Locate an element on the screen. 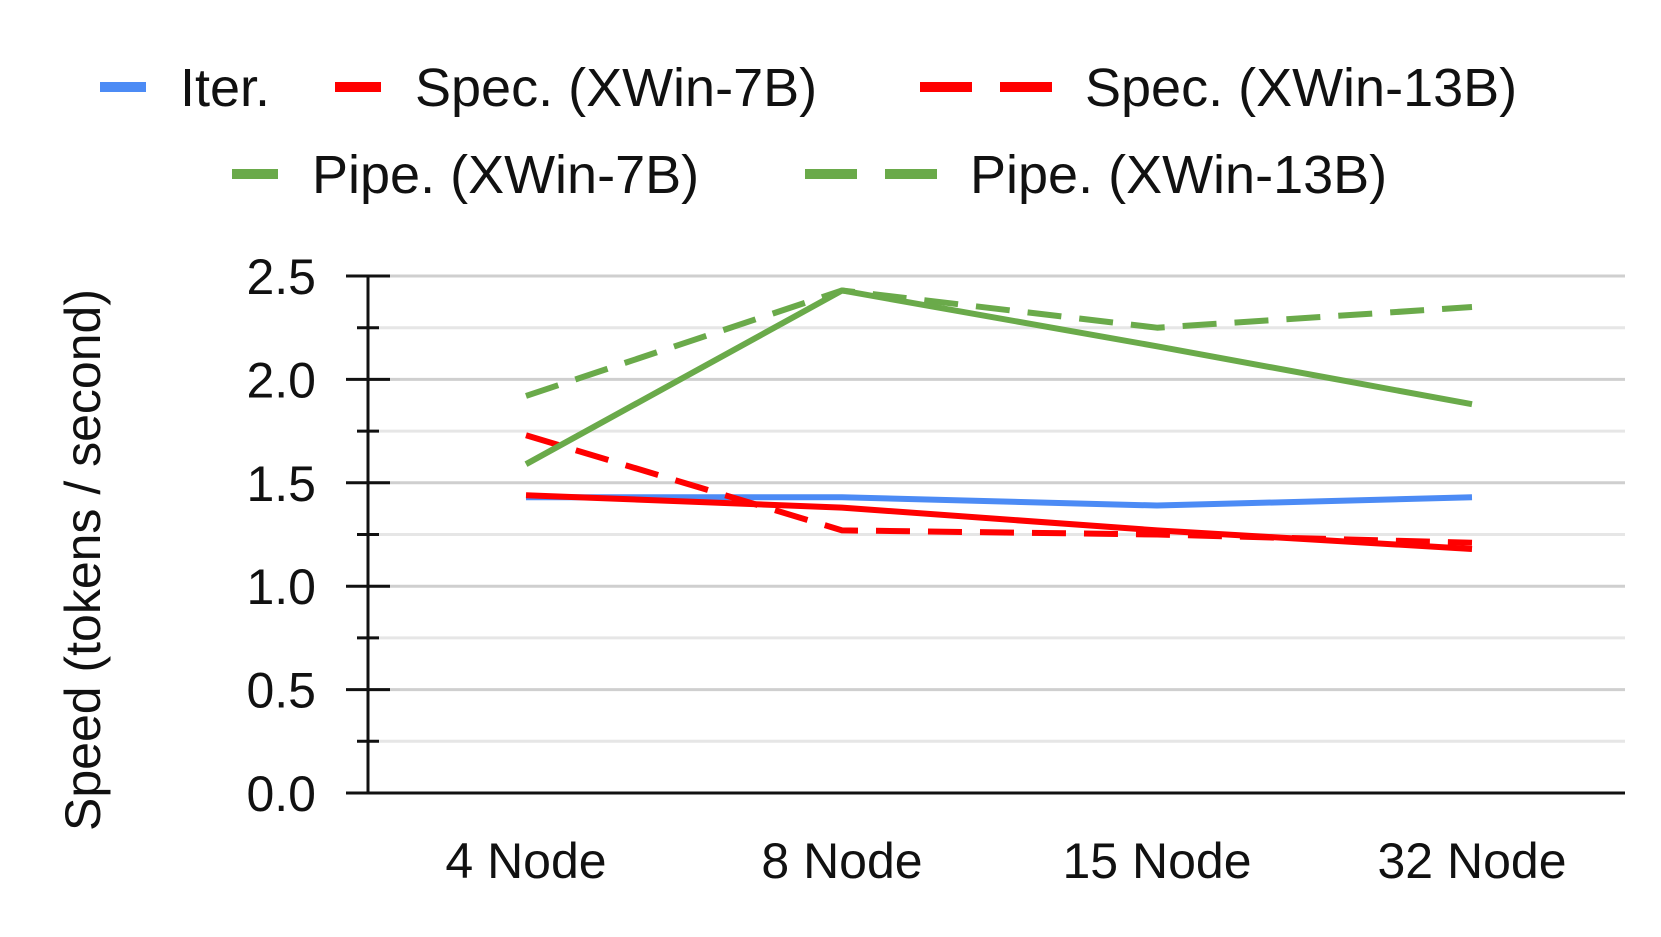 The height and width of the screenshot is (937, 1661). y-axis-title: Speed (tokens / second) is located at coordinates (83, 560).